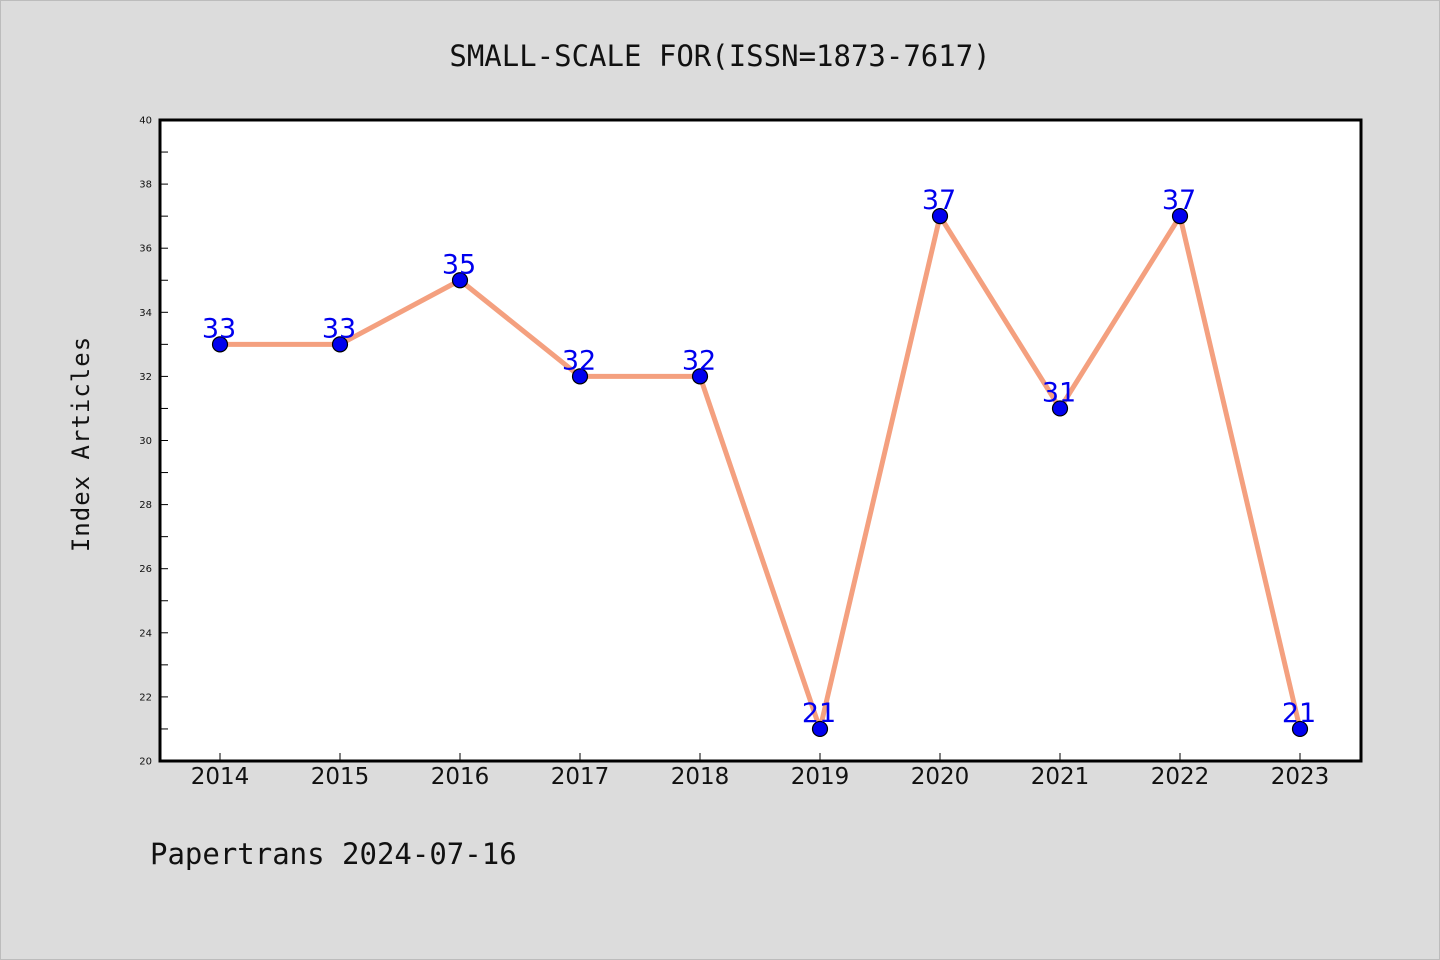  What do you see at coordinates (145, 313) in the screenshot?
I see `y-tick-label: 34` at bounding box center [145, 313].